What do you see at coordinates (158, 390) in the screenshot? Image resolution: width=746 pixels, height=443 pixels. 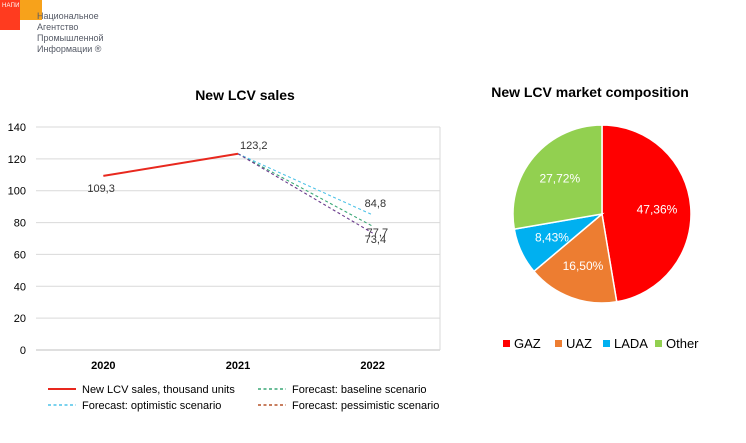 I see `legend-label: New LCV sales, thousand units` at bounding box center [158, 390].